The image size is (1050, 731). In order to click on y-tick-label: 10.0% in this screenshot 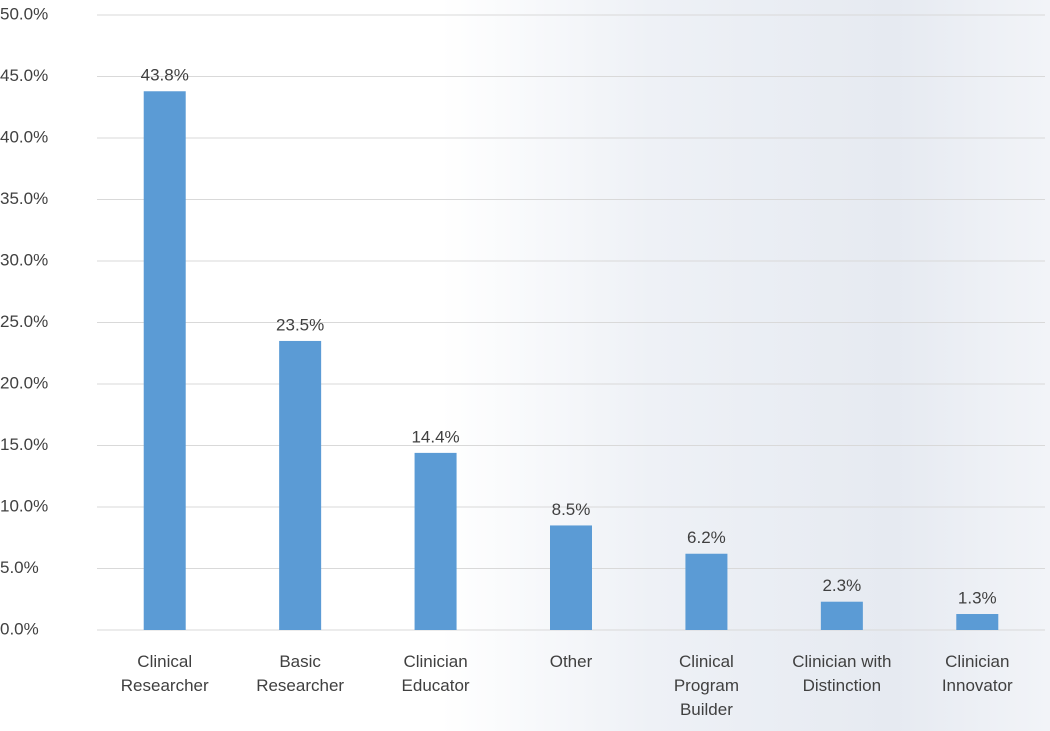, I will do `click(24, 505)`.